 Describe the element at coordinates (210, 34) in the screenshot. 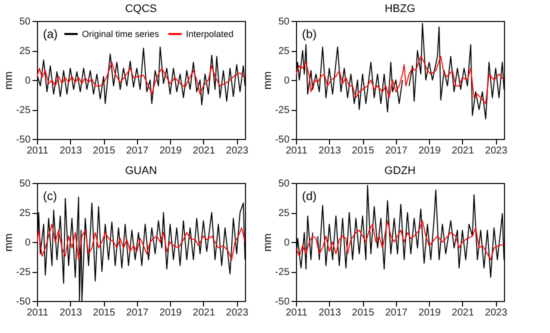

I see `legend-label: Interpolated` at that location.